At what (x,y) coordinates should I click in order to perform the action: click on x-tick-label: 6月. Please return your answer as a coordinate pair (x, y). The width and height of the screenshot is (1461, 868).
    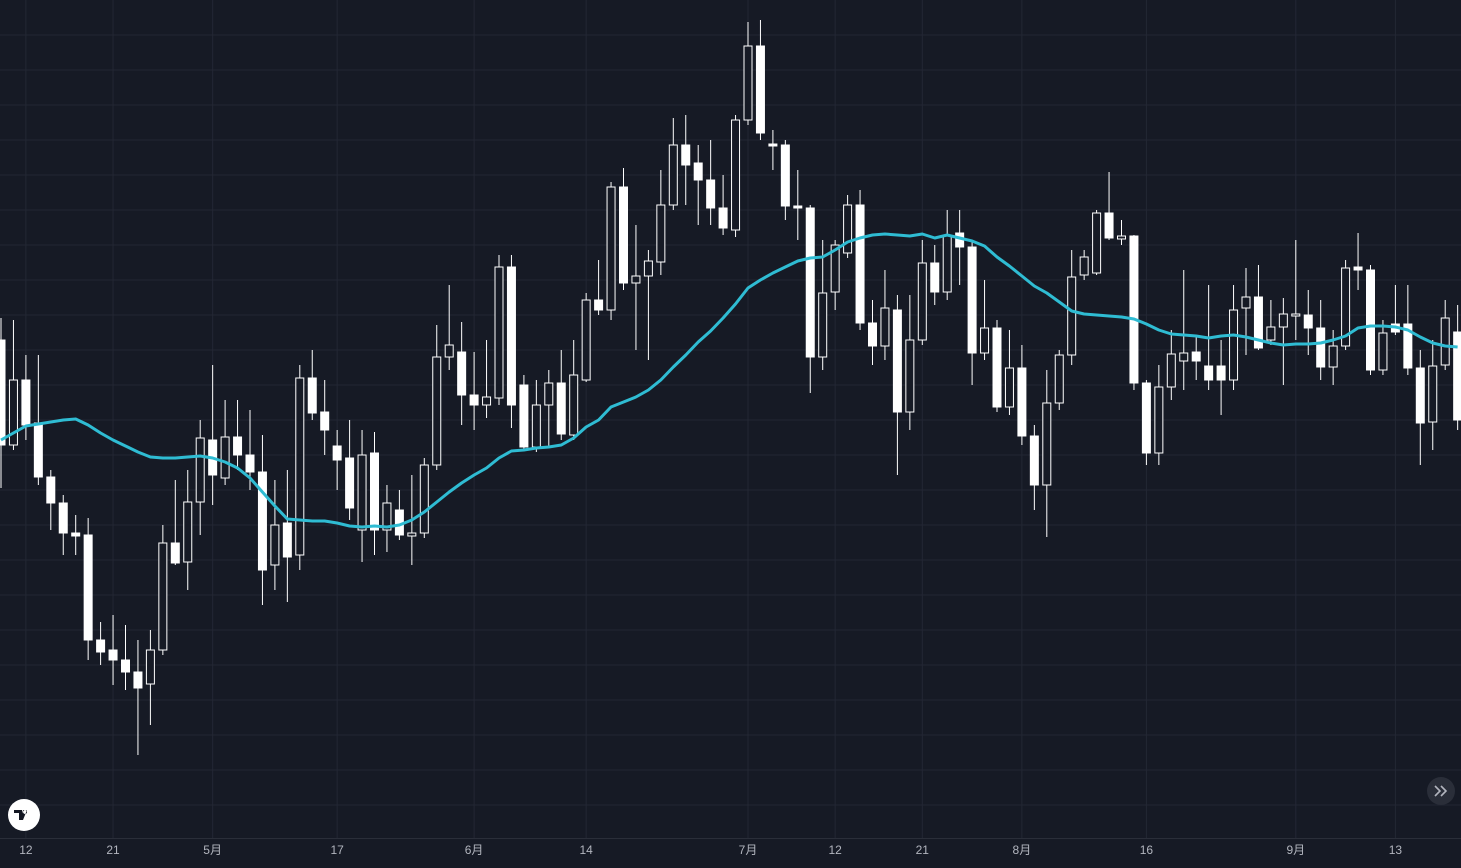
    Looking at the image, I should click on (474, 850).